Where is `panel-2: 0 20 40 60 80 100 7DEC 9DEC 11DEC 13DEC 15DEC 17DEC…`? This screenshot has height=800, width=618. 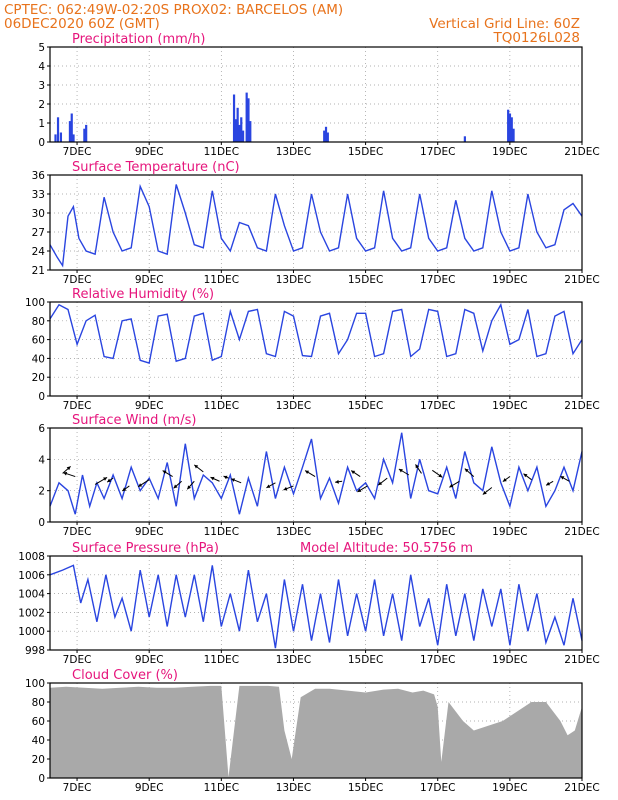
panel-2: 0 20 40 60 80 100 7DEC 9DEC 11DEC 13DEC 15DEC 17DEC… is located at coordinates (312, 349).